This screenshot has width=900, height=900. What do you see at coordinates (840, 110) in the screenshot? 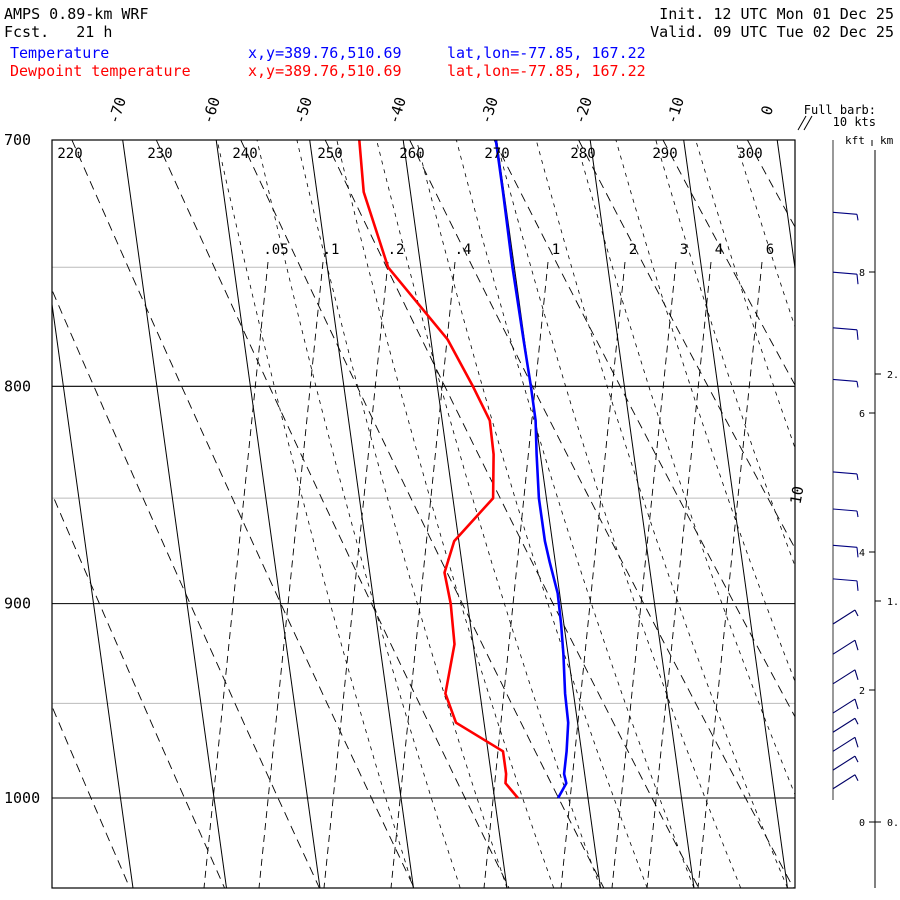
I see `barb-key-label: Full barb:` at bounding box center [840, 110].